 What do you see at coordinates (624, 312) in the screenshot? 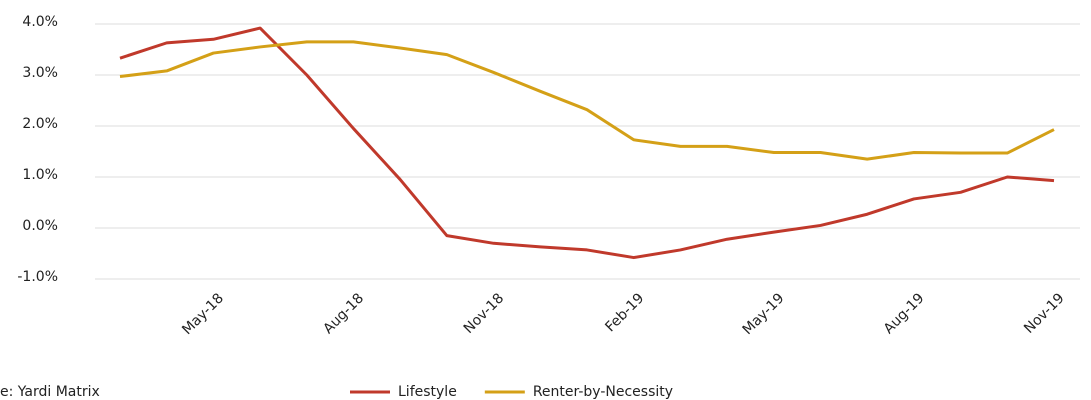
I see `x-tick-label: Feb-19` at bounding box center [624, 312].